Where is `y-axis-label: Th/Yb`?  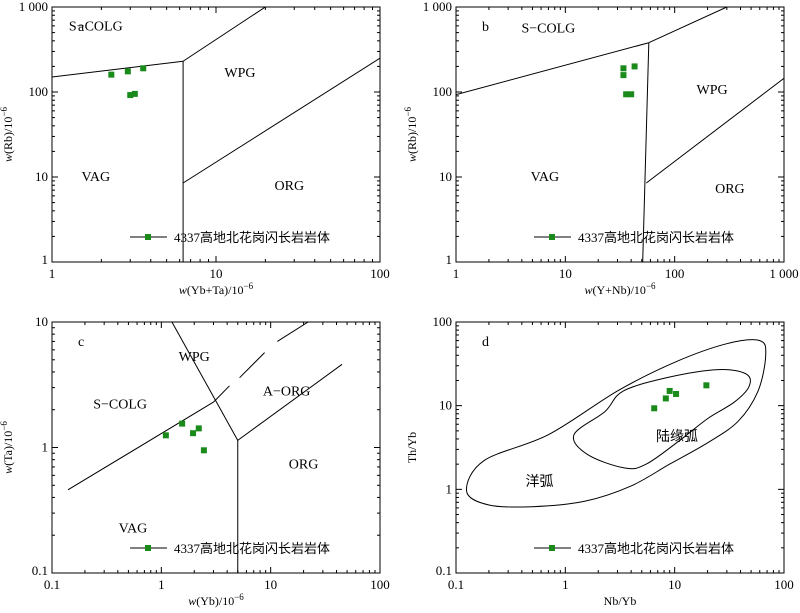
y-axis-label: Th/Yb is located at coordinates (412, 447).